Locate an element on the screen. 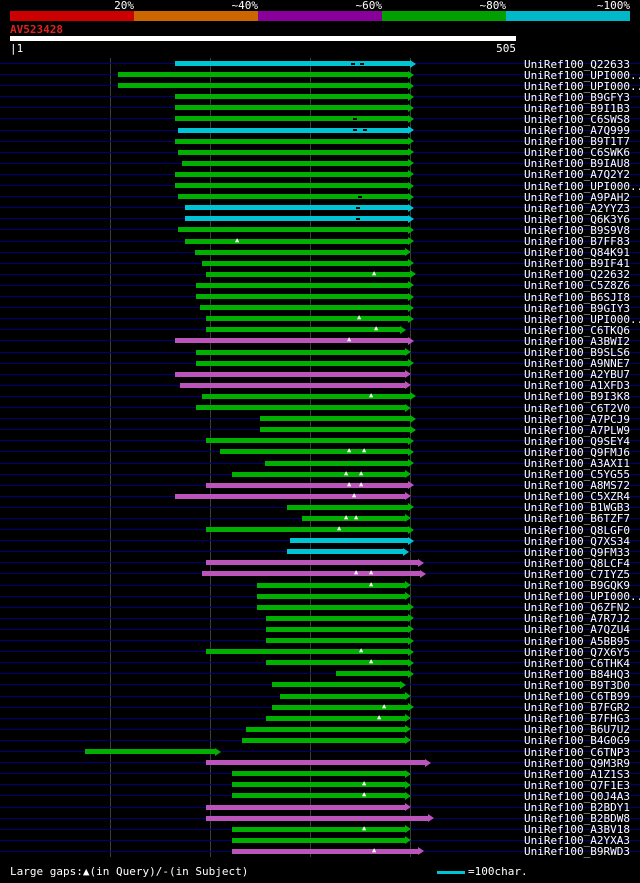 The width and height of the screenshot is (640, 883). hit-label: UniRef100_Q84K91 is located at coordinates (577, 253).